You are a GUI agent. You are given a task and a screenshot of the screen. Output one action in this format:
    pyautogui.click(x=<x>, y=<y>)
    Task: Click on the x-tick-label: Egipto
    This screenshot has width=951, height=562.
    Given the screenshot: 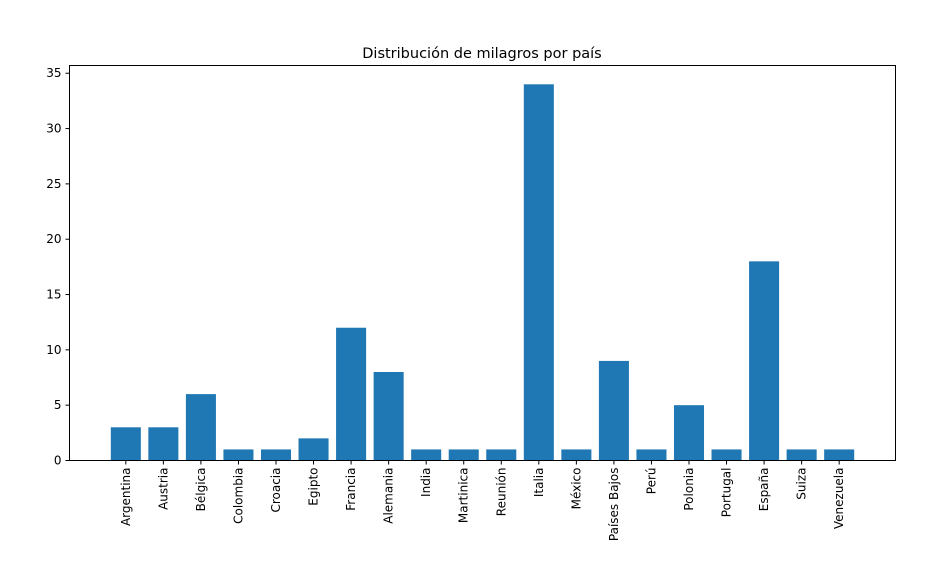 What is the action you would take?
    pyautogui.click(x=314, y=487)
    